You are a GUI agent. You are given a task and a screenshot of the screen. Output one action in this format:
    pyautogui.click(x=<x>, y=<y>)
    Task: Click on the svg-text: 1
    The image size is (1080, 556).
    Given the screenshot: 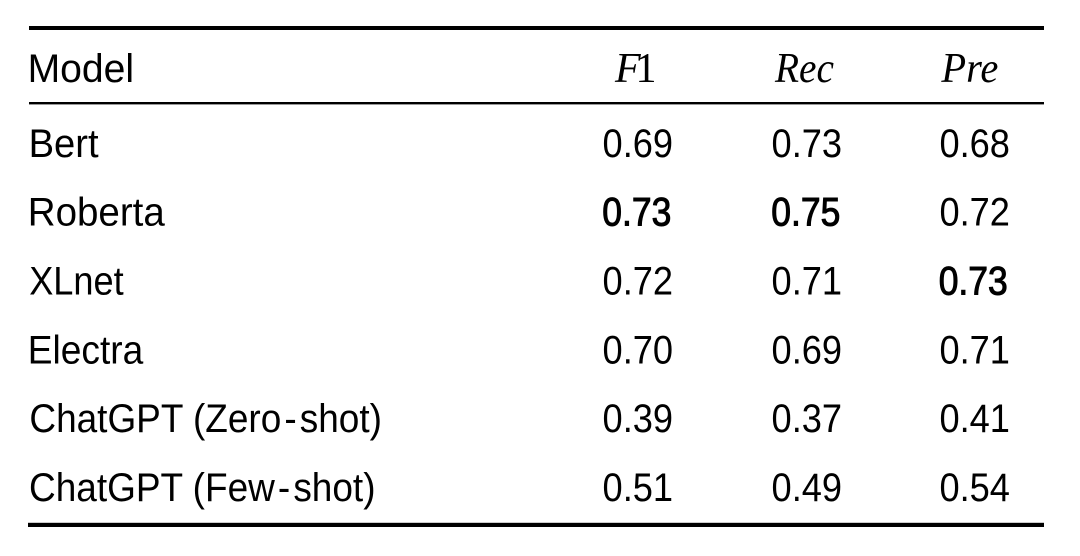 What is the action you would take?
    pyautogui.click(x=646, y=69)
    